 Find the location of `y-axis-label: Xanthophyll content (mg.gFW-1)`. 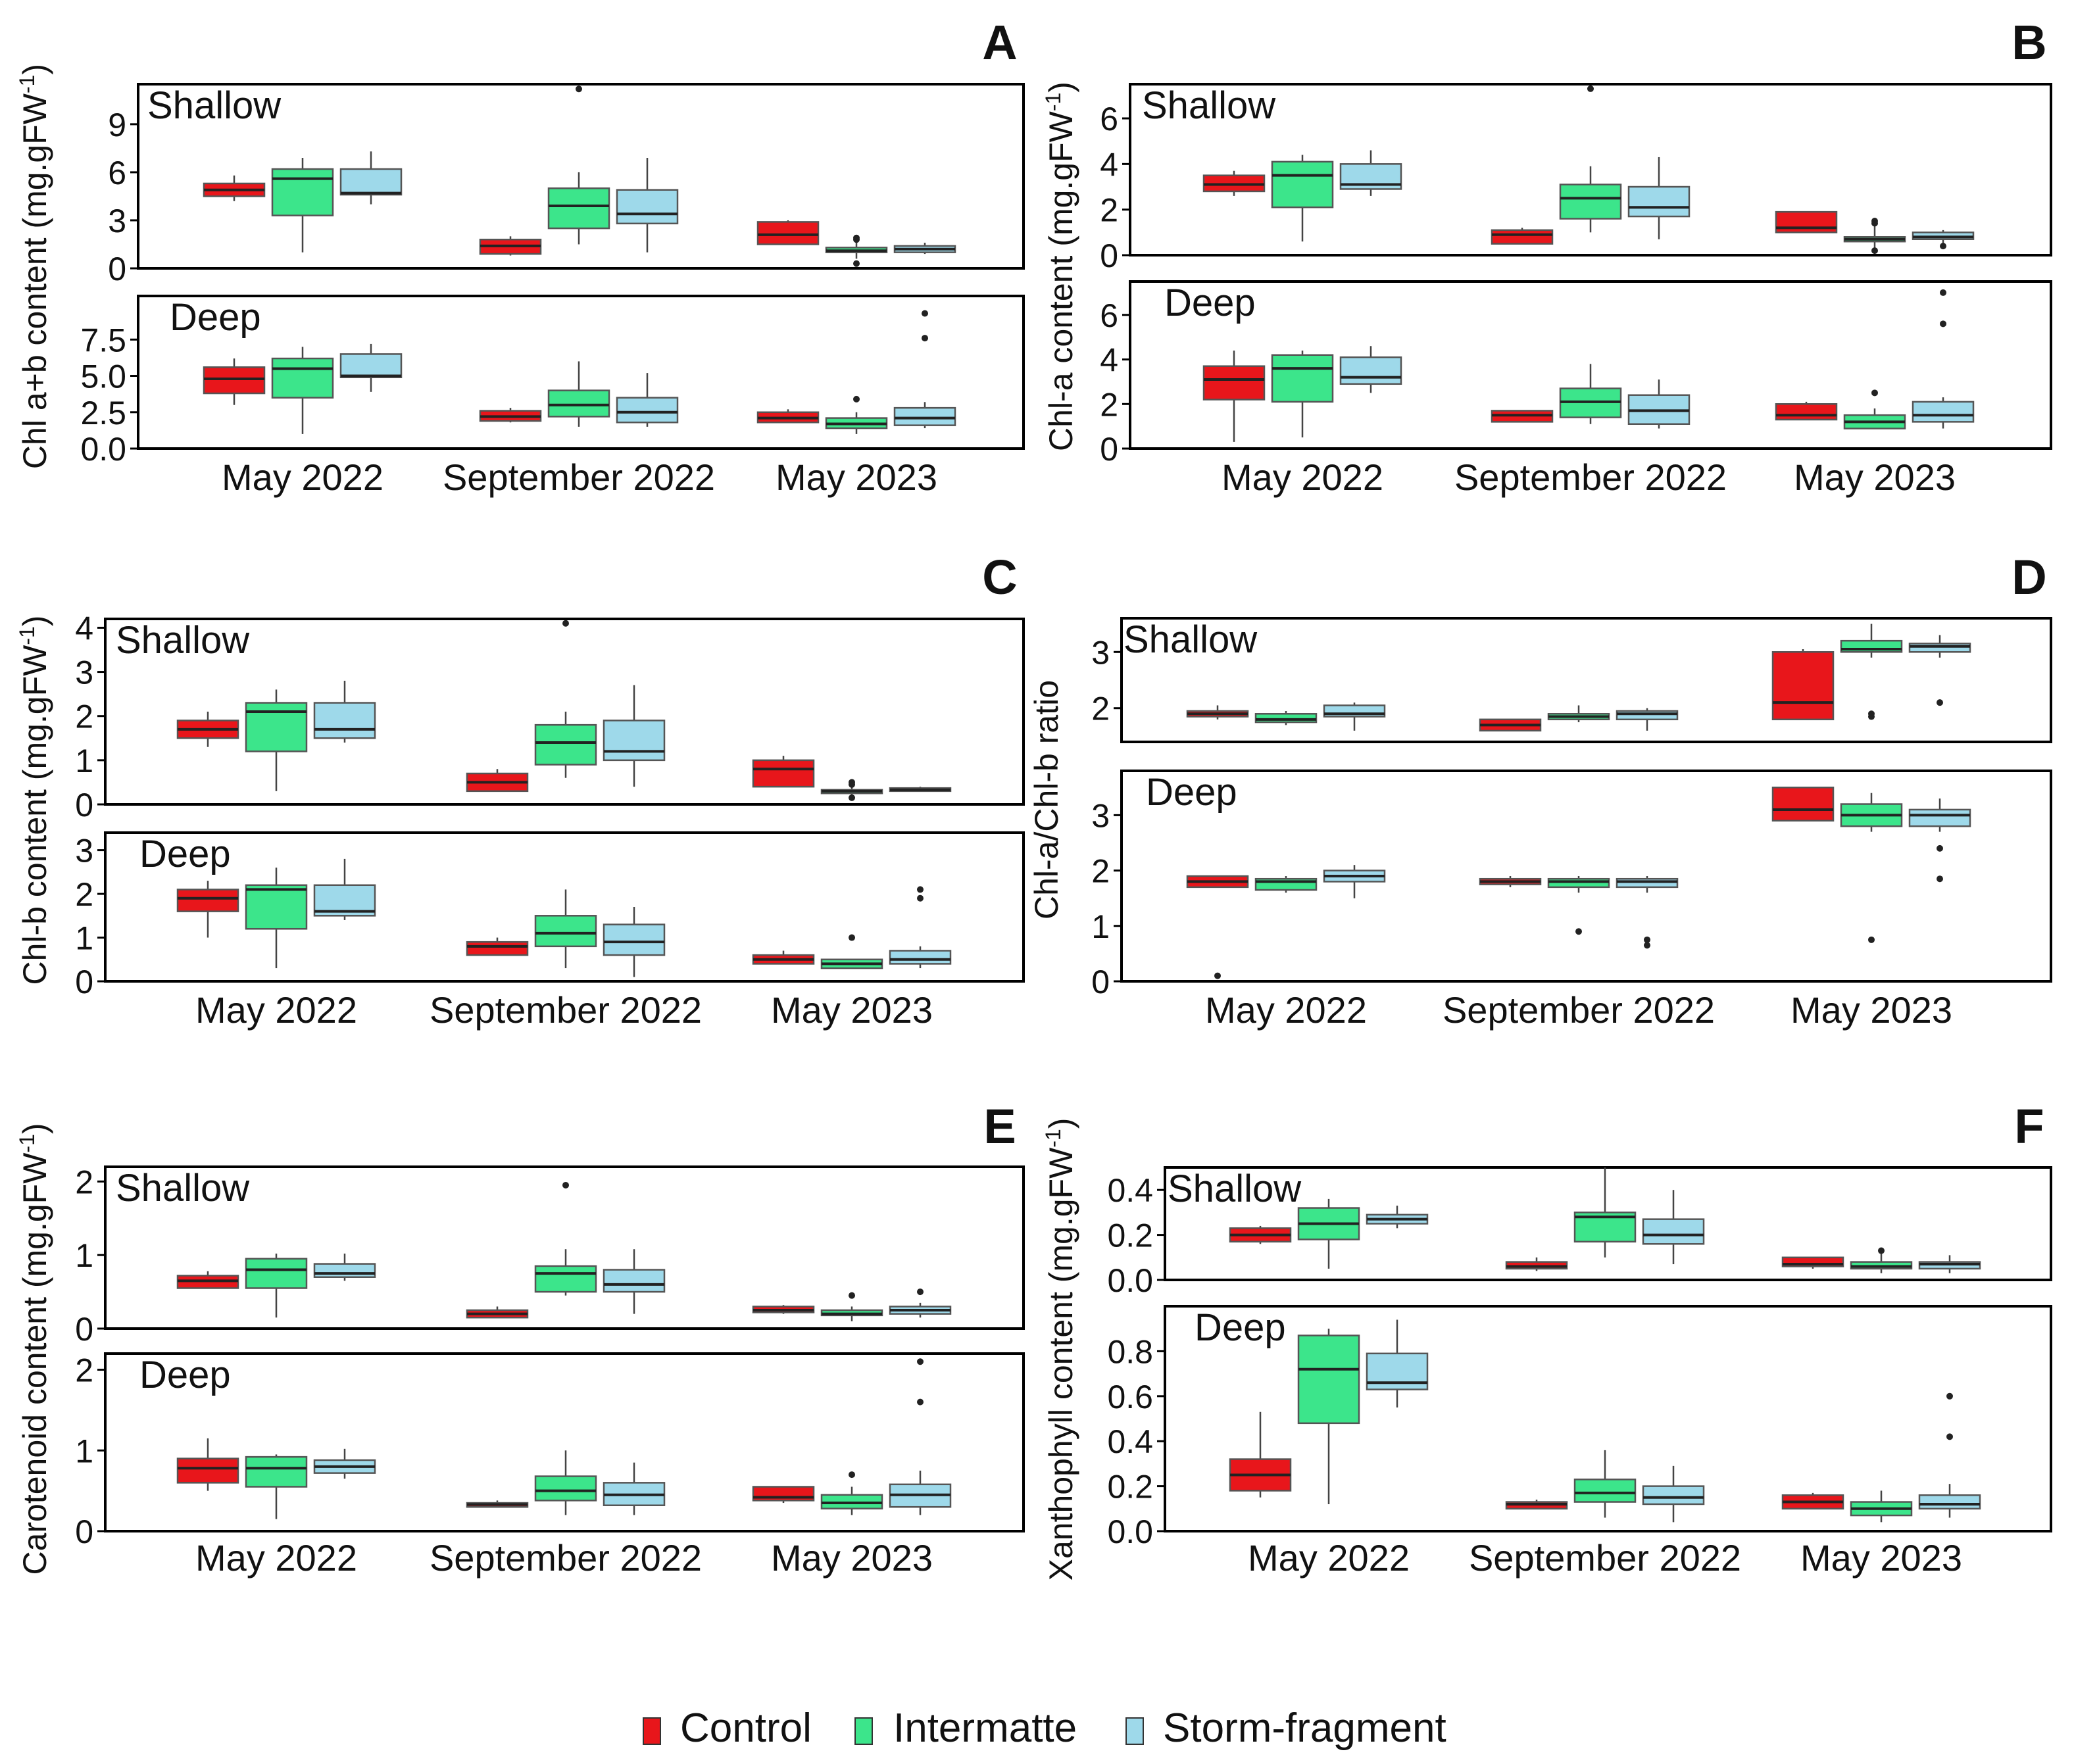

y-axis-label: Xanthophyll content (mg.gFW-1) is located at coordinates (1060, 1349).